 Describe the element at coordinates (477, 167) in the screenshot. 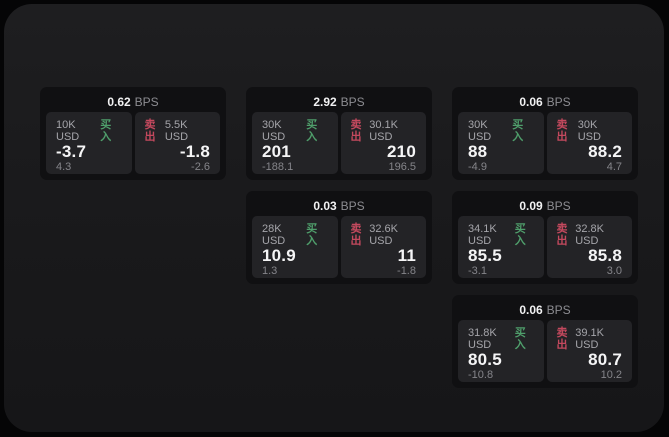

I see `buy-delta: -4.9` at that location.